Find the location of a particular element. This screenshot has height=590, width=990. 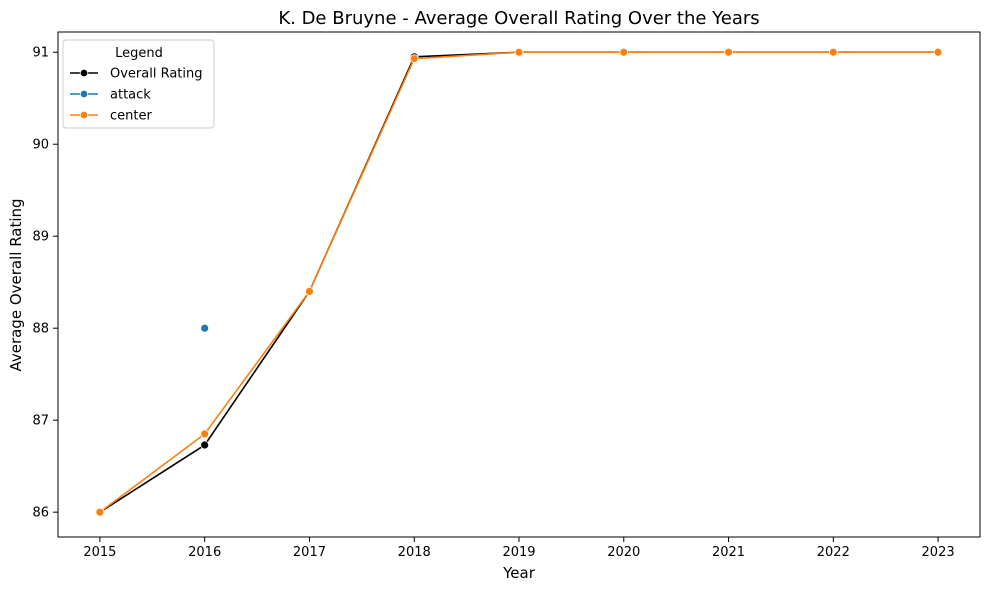

data-point-attack is located at coordinates (205, 328).